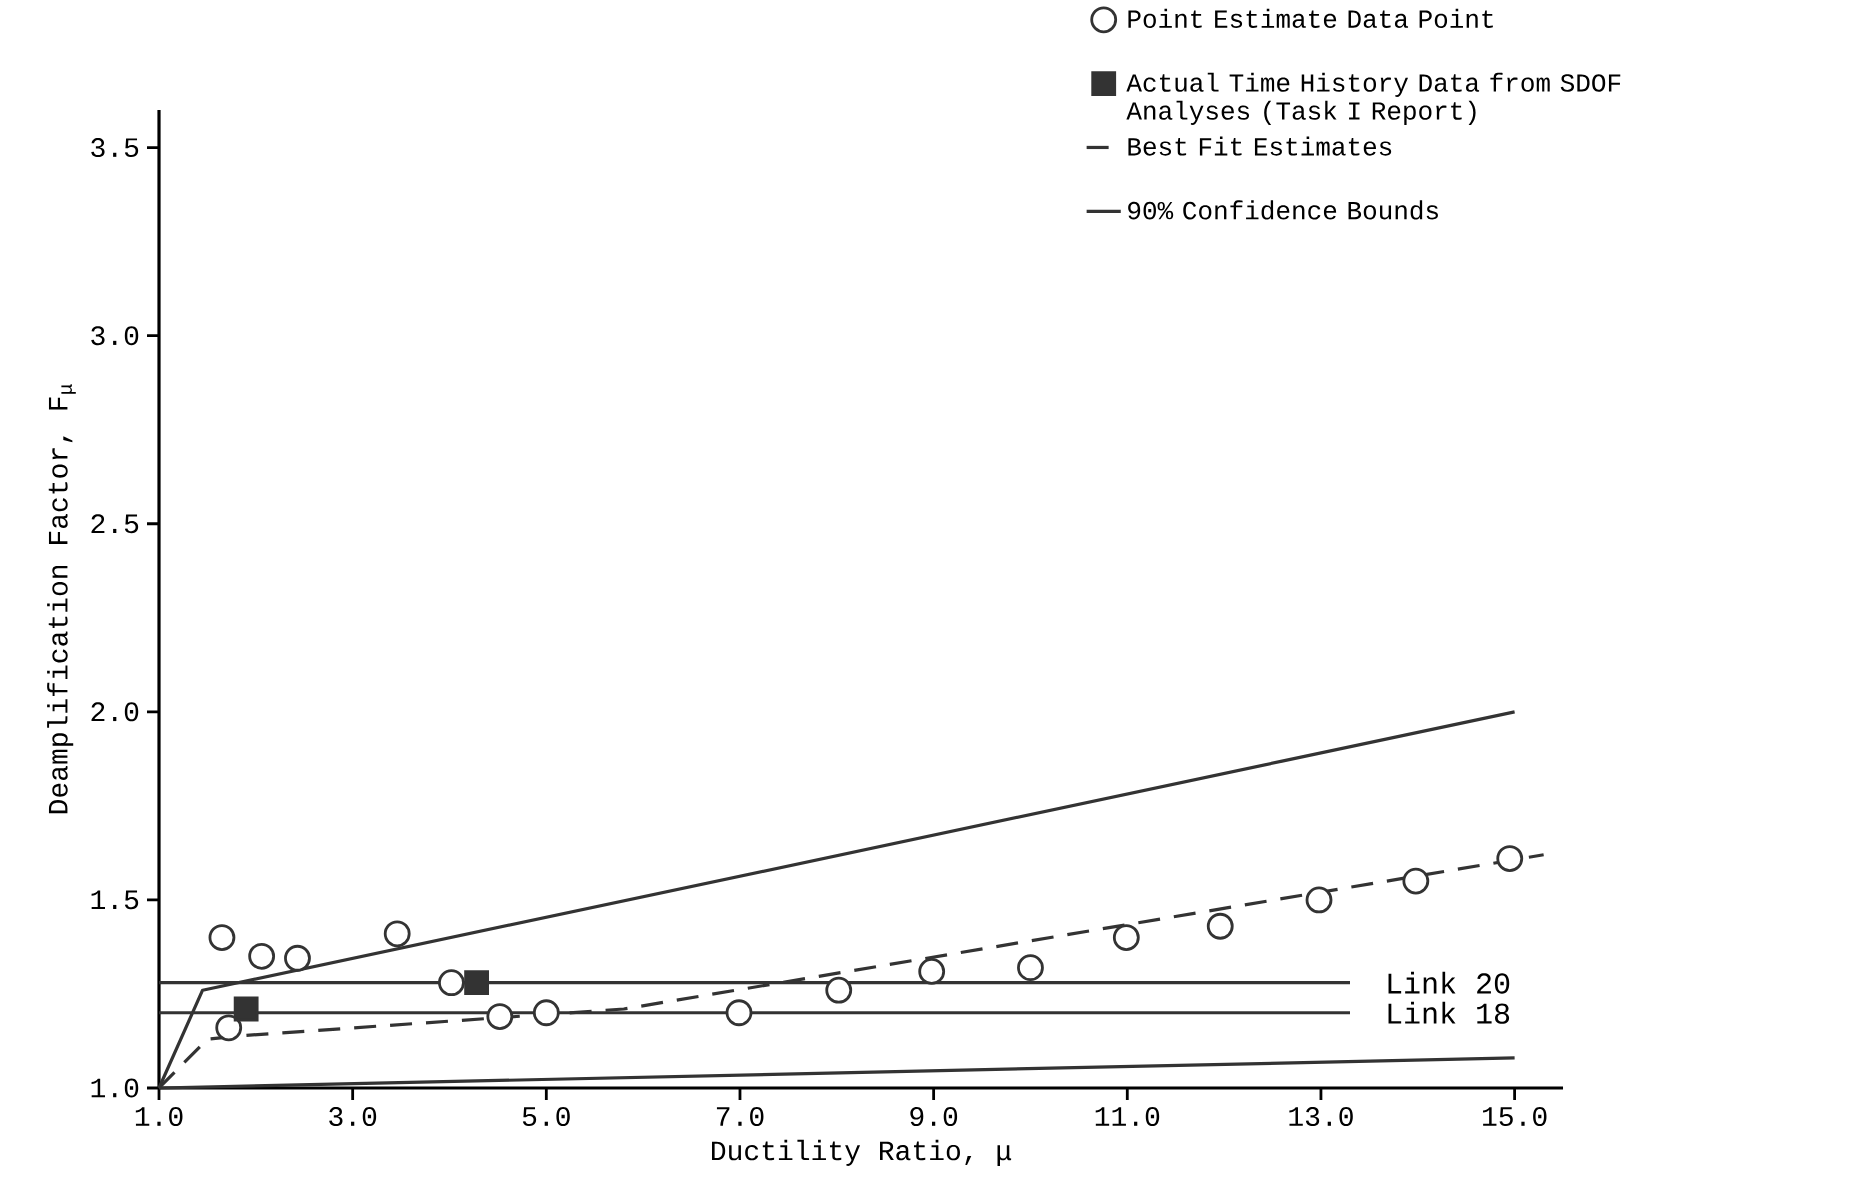 The width and height of the screenshot is (1851, 1190). What do you see at coordinates (1515, 1117) in the screenshot?
I see `x-tick-label: 15.0` at bounding box center [1515, 1117].